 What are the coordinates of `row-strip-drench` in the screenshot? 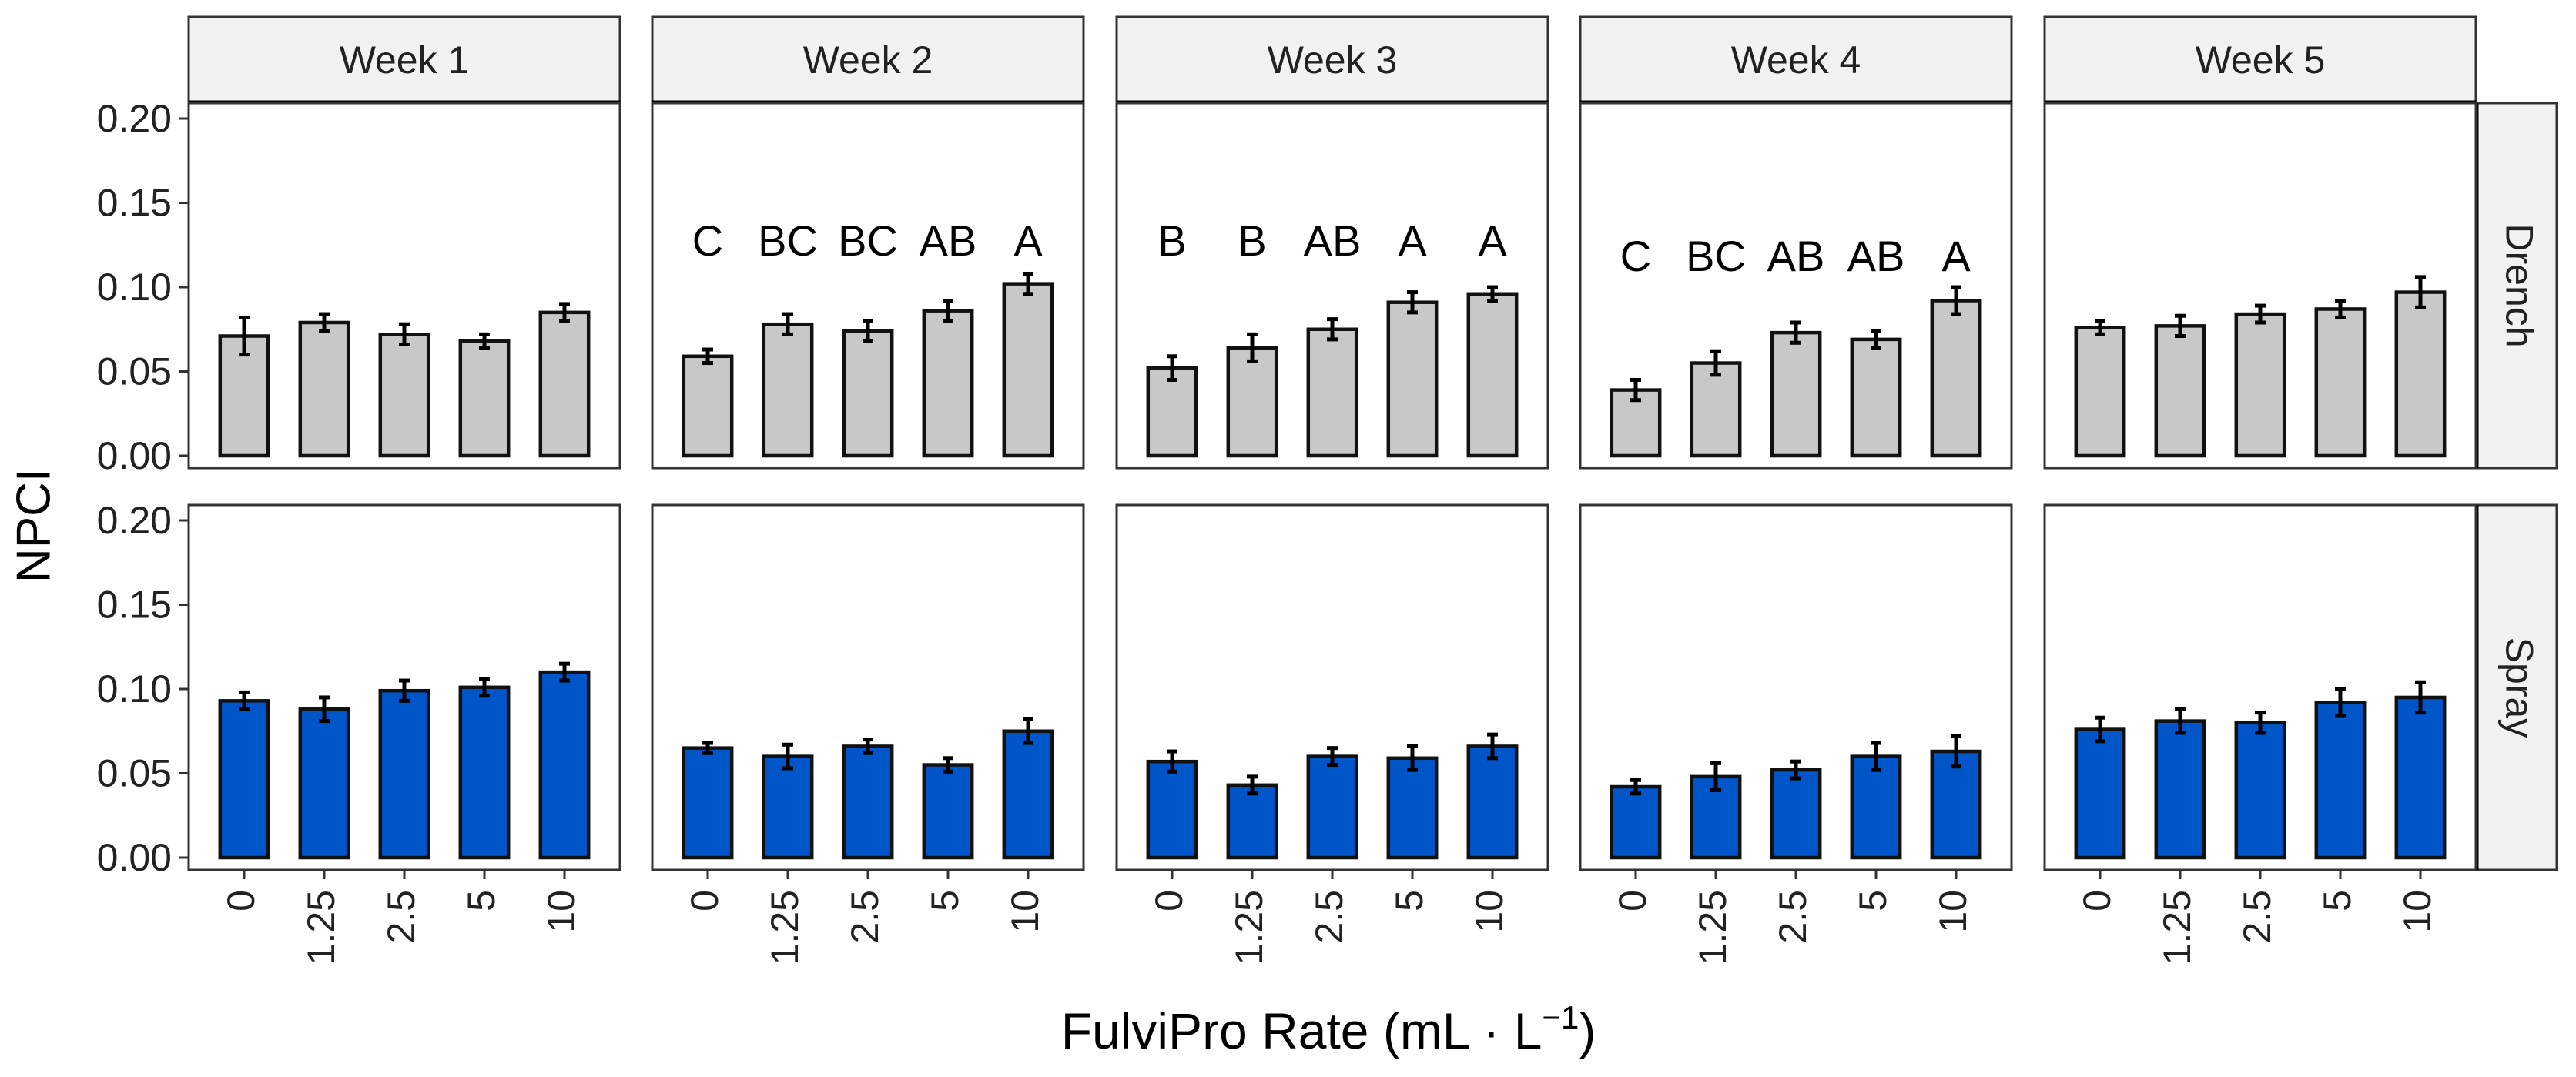 It's located at (2516, 286).